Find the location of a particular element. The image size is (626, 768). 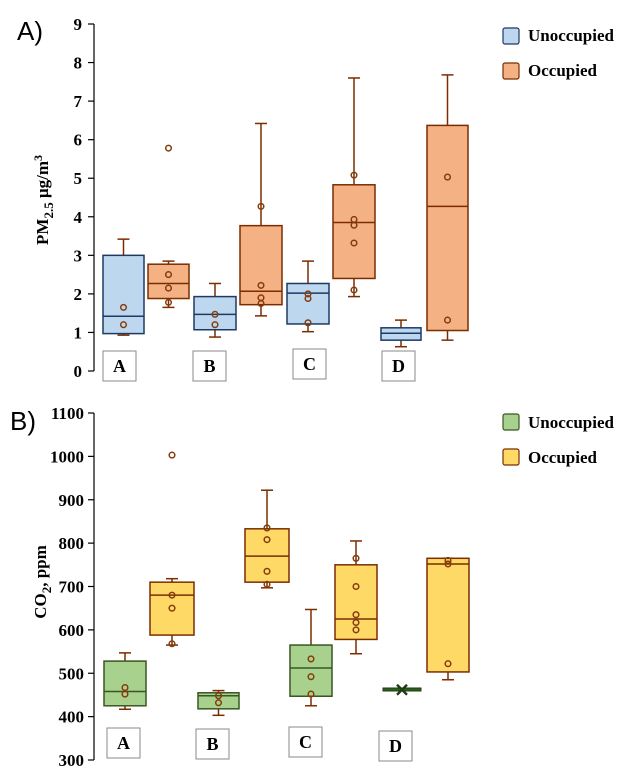

y-axis-title: PM2.5 μg/m3 is located at coordinates (43, 200).